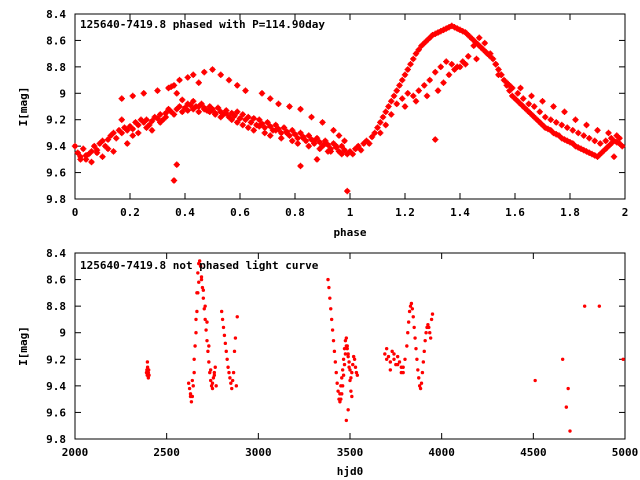 The image size is (640, 480). What do you see at coordinates (533, 452) in the screenshot?
I see `x-tick-label: 4500` at bounding box center [533, 452].